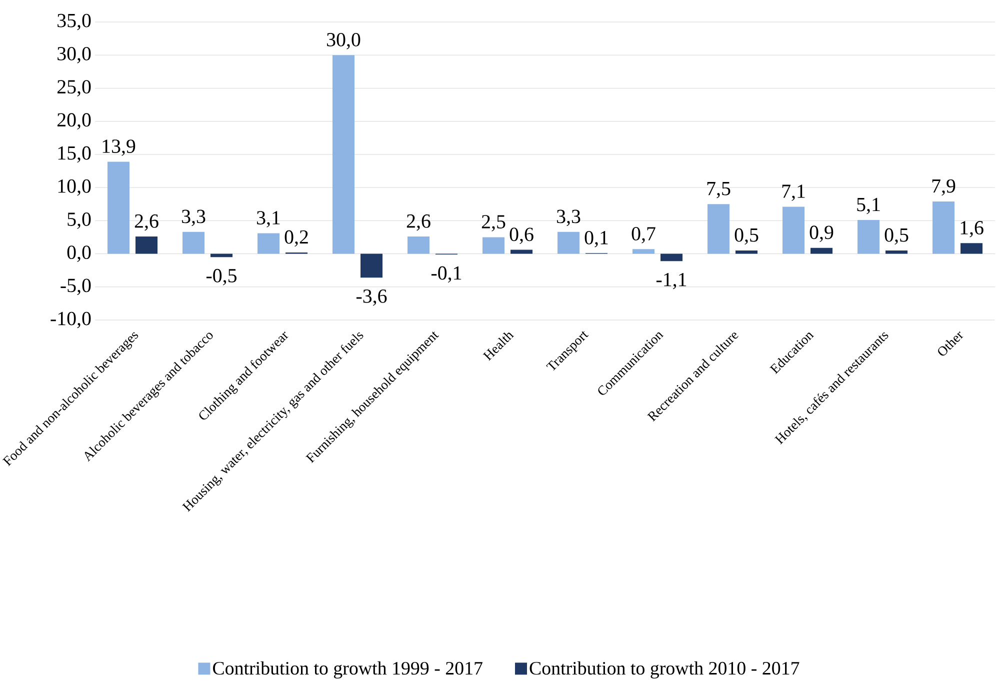  I want to click on data-label: -0,1, so click(446, 274).